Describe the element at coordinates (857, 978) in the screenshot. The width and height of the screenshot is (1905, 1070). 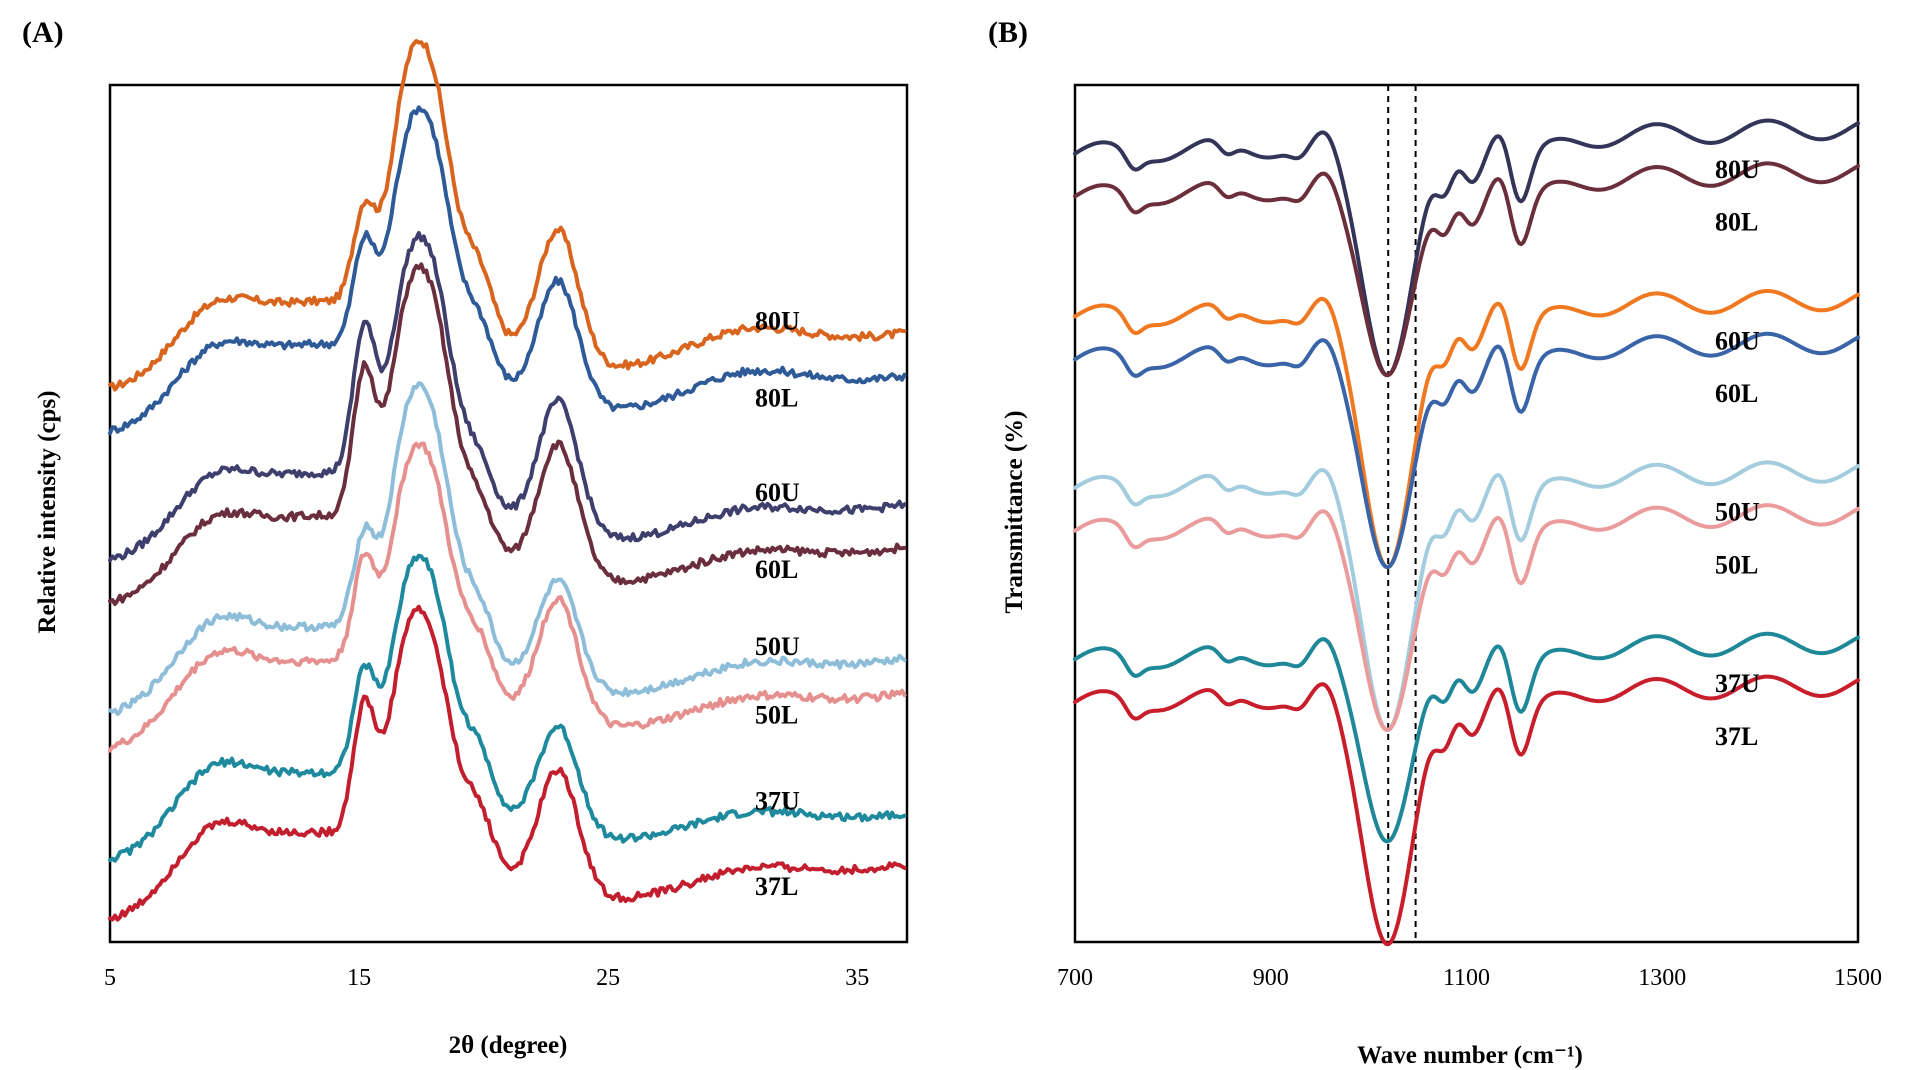
I see `panel-a-x-tick-35: 35` at that location.